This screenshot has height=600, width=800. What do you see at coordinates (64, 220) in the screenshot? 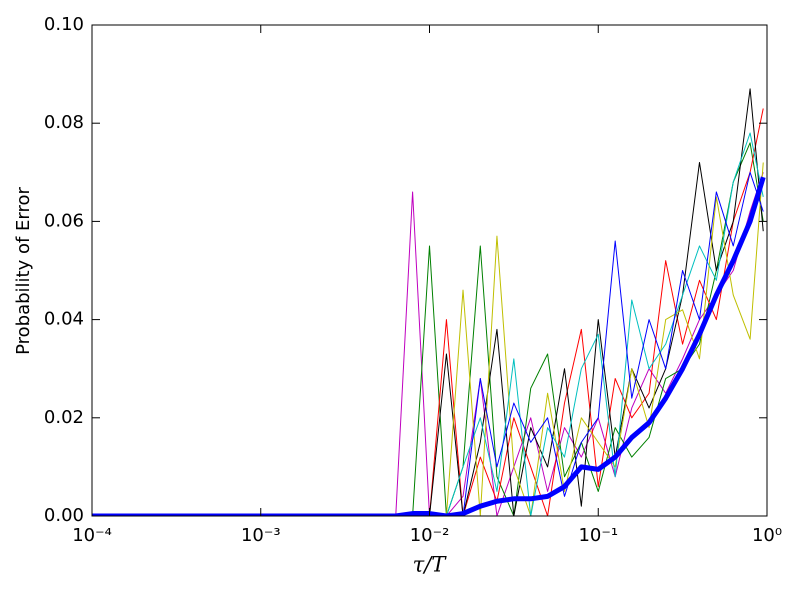
I see `y-tick-label: 0.06` at bounding box center [64, 220].